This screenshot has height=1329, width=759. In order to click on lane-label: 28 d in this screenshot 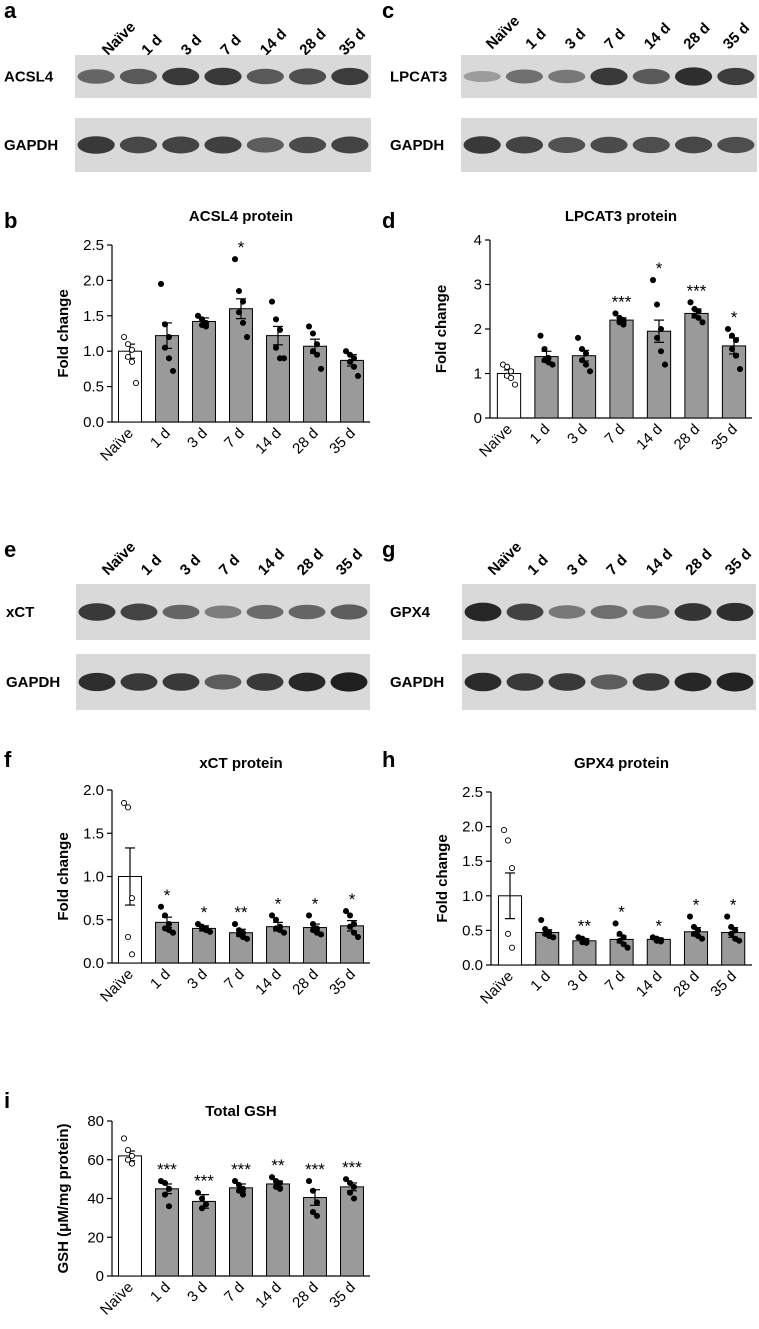, I will do `click(698, 562)`.